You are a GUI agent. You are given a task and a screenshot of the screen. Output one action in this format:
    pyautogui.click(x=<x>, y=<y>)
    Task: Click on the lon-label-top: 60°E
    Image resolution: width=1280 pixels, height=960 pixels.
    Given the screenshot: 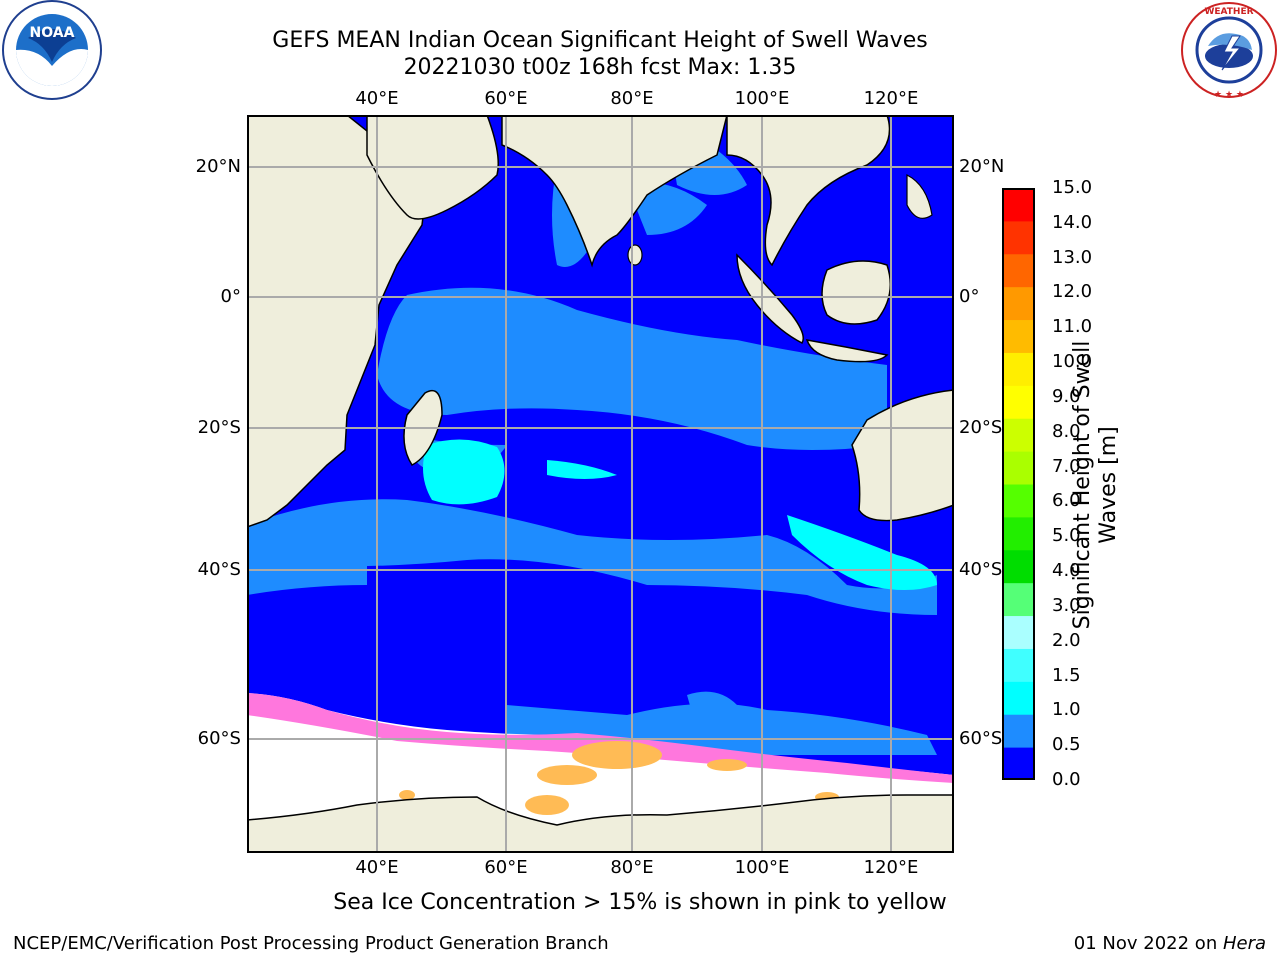 What is the action you would take?
    pyautogui.click(x=506, y=98)
    